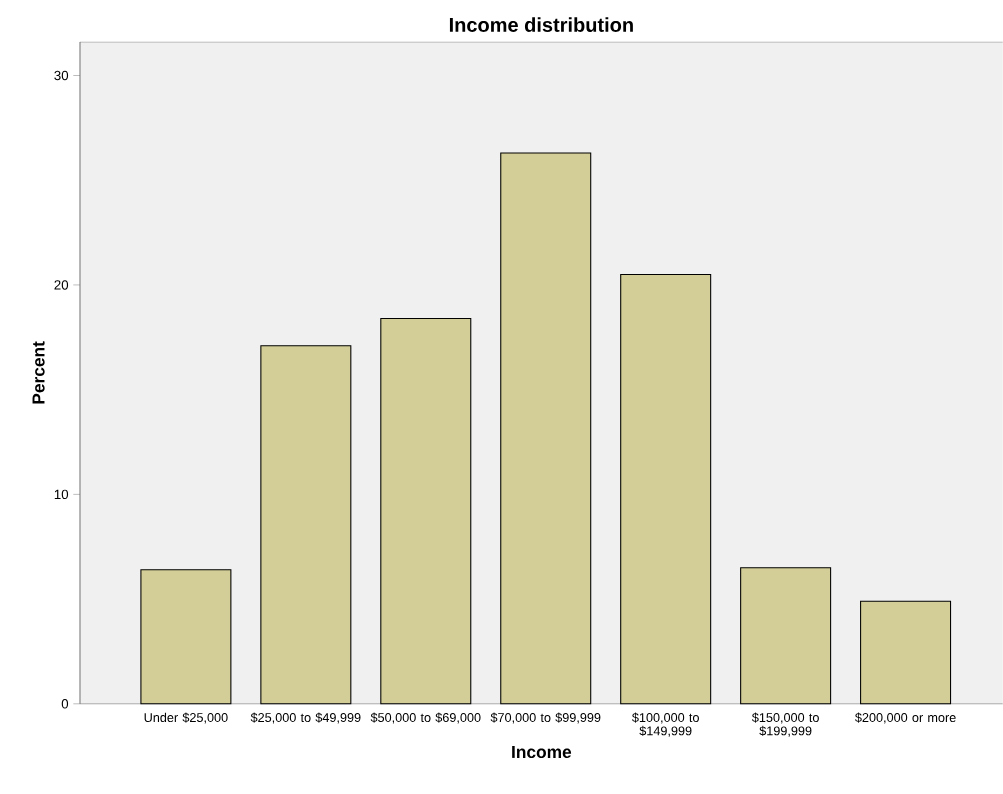  Describe the element at coordinates (665, 724) in the screenshot. I see `x-tick-label: $100,000 to $149,999` at that location.